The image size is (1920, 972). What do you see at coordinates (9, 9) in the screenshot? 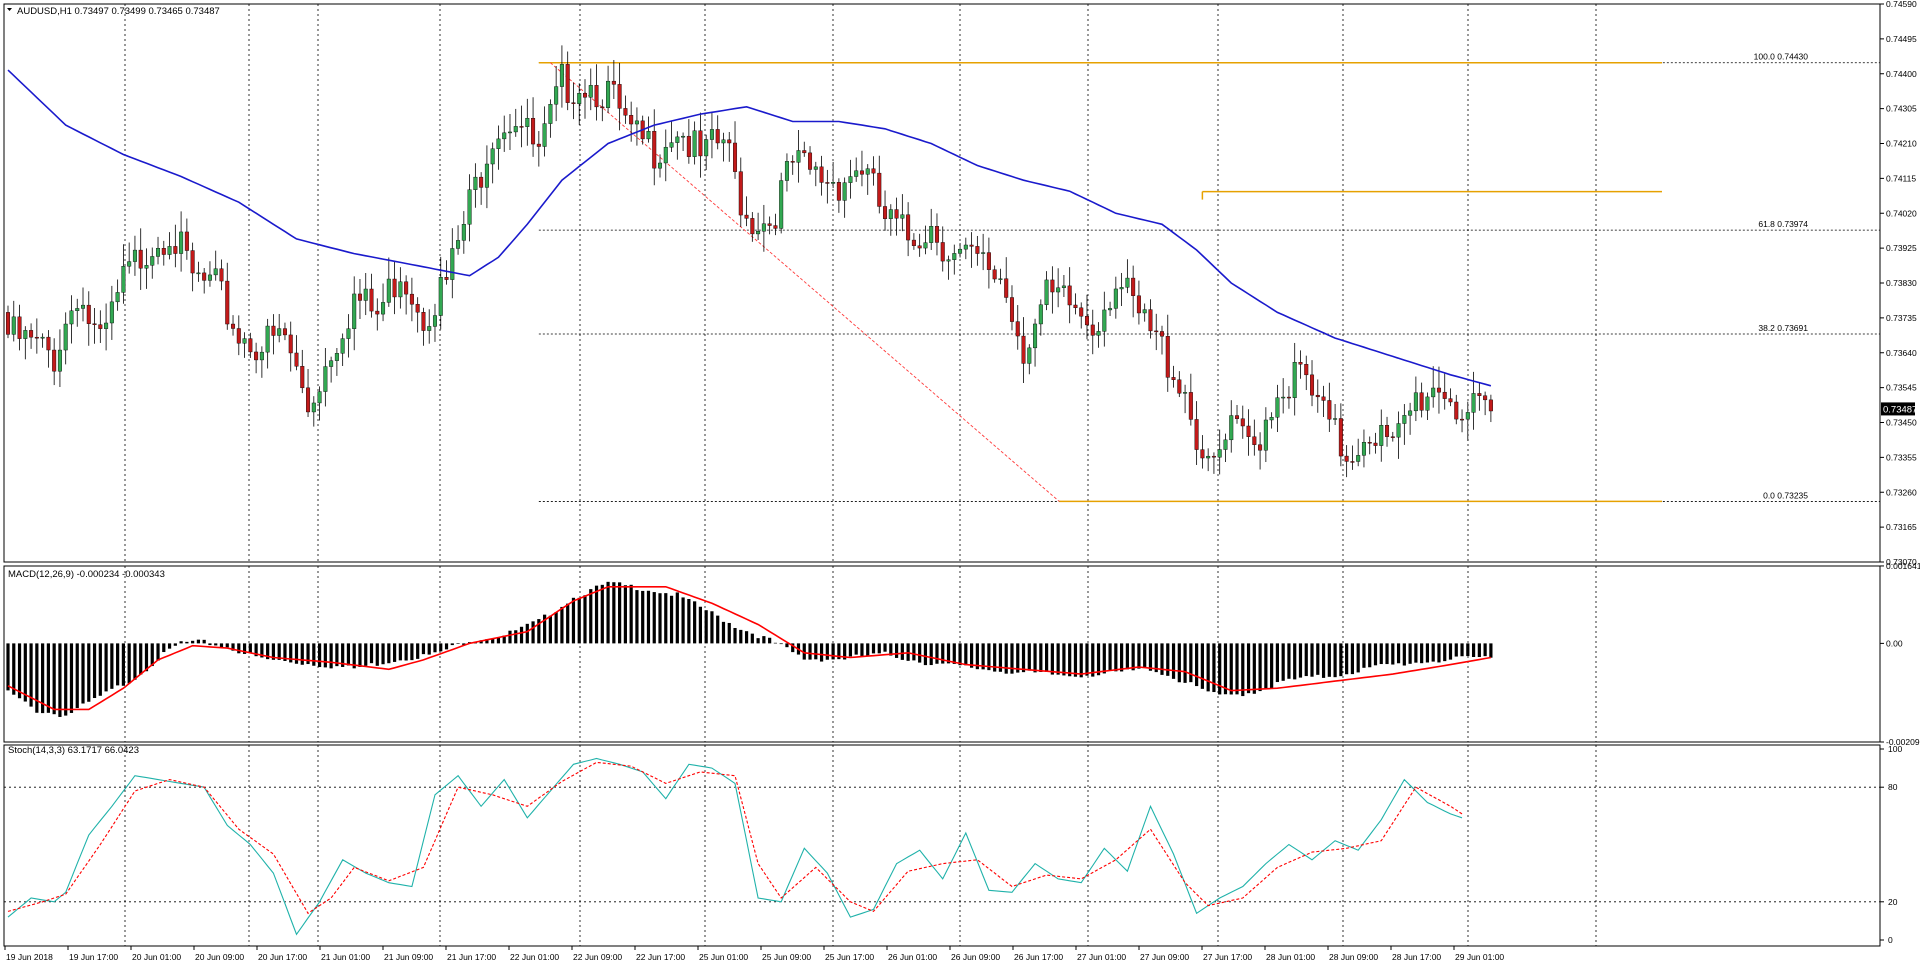
I see `triangle-down-icon` at bounding box center [9, 9].